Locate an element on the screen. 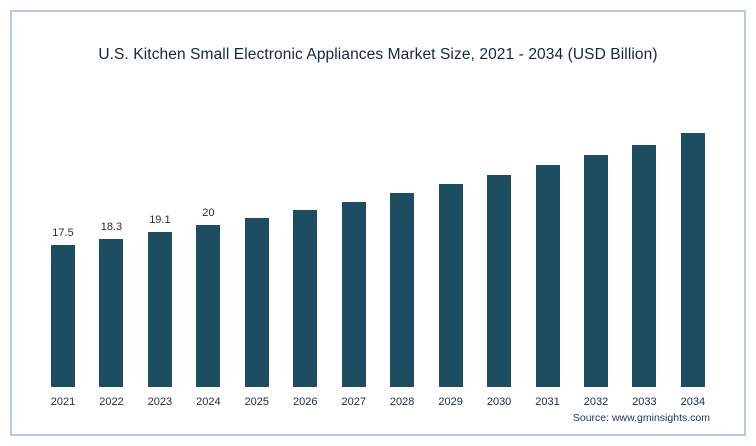 This screenshot has width=756, height=446. bar-value-label: 17.5 is located at coordinates (63, 233).